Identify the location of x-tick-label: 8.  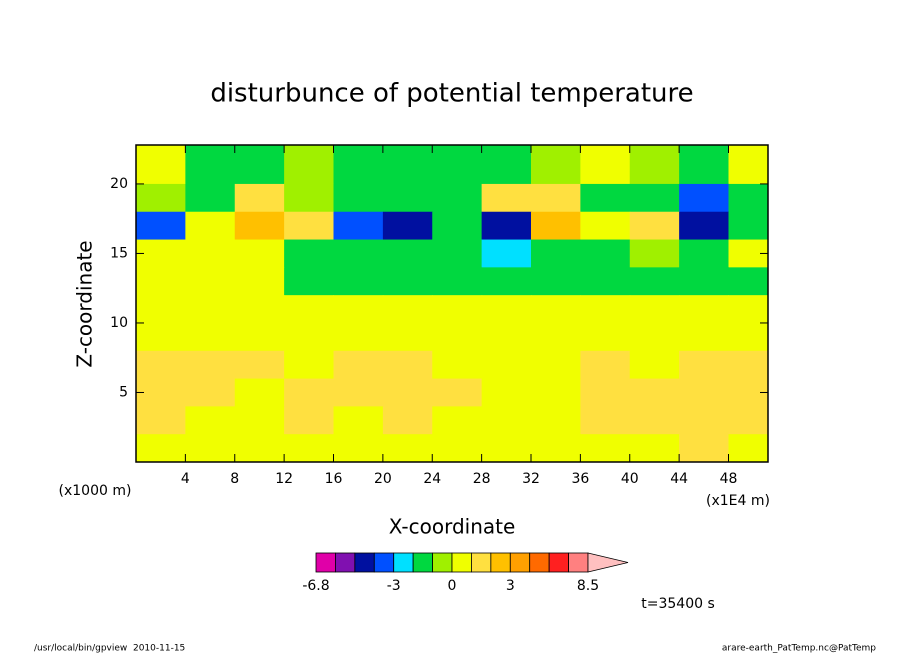
(234, 479).